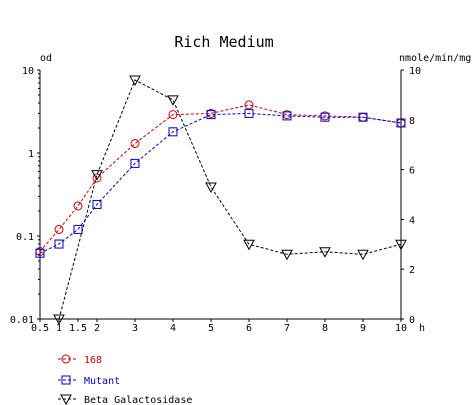 This screenshot has height=405, width=472. I want to click on x-tick-label: 5, so click(211, 328).